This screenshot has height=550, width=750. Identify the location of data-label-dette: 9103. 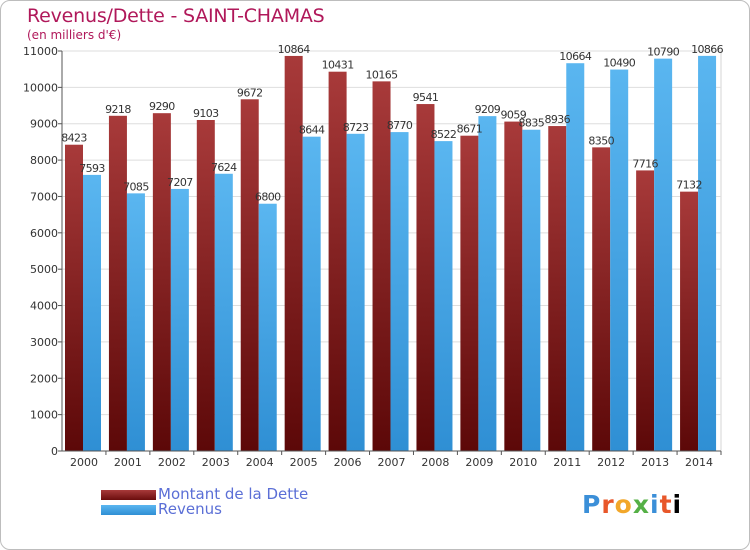
(206, 113).